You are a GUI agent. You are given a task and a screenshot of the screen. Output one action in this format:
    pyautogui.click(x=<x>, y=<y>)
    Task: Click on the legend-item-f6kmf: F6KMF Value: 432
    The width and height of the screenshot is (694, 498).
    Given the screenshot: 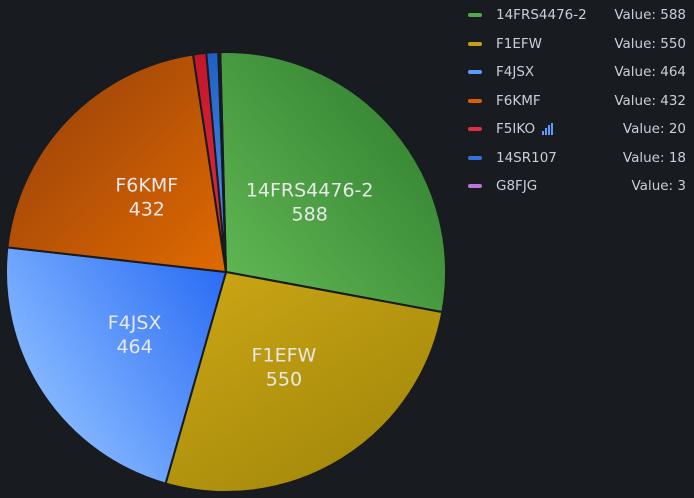 What is the action you would take?
    pyautogui.click(x=577, y=101)
    